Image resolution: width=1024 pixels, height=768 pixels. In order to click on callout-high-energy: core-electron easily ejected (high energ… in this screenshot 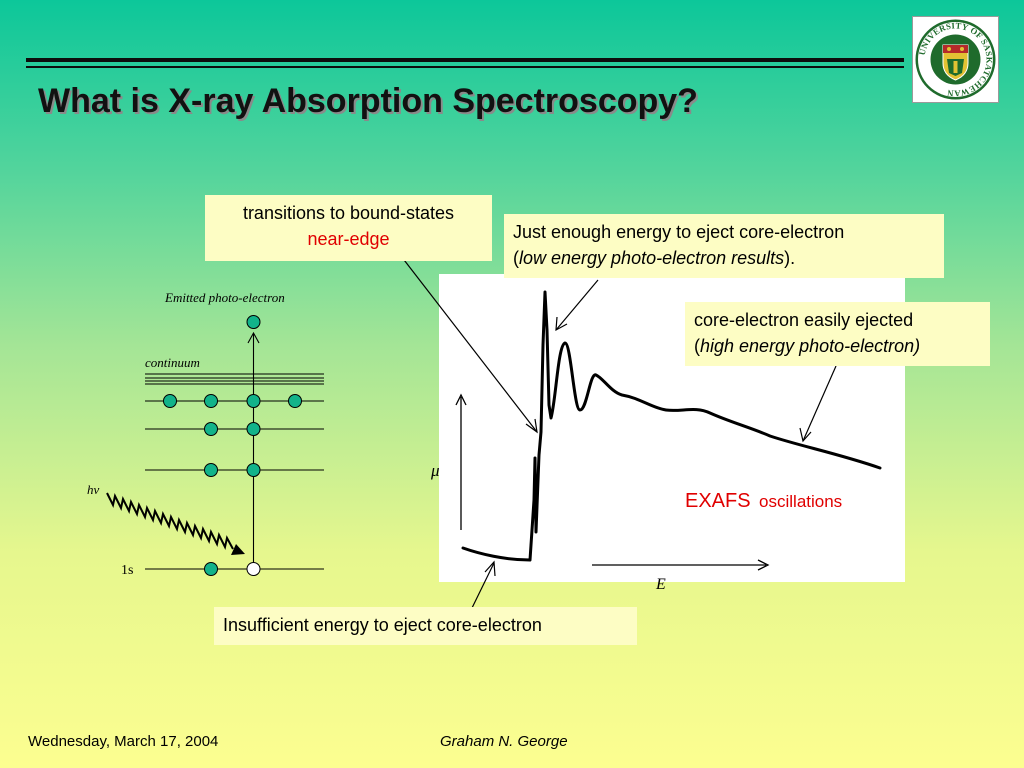, I will do `click(837, 334)`.